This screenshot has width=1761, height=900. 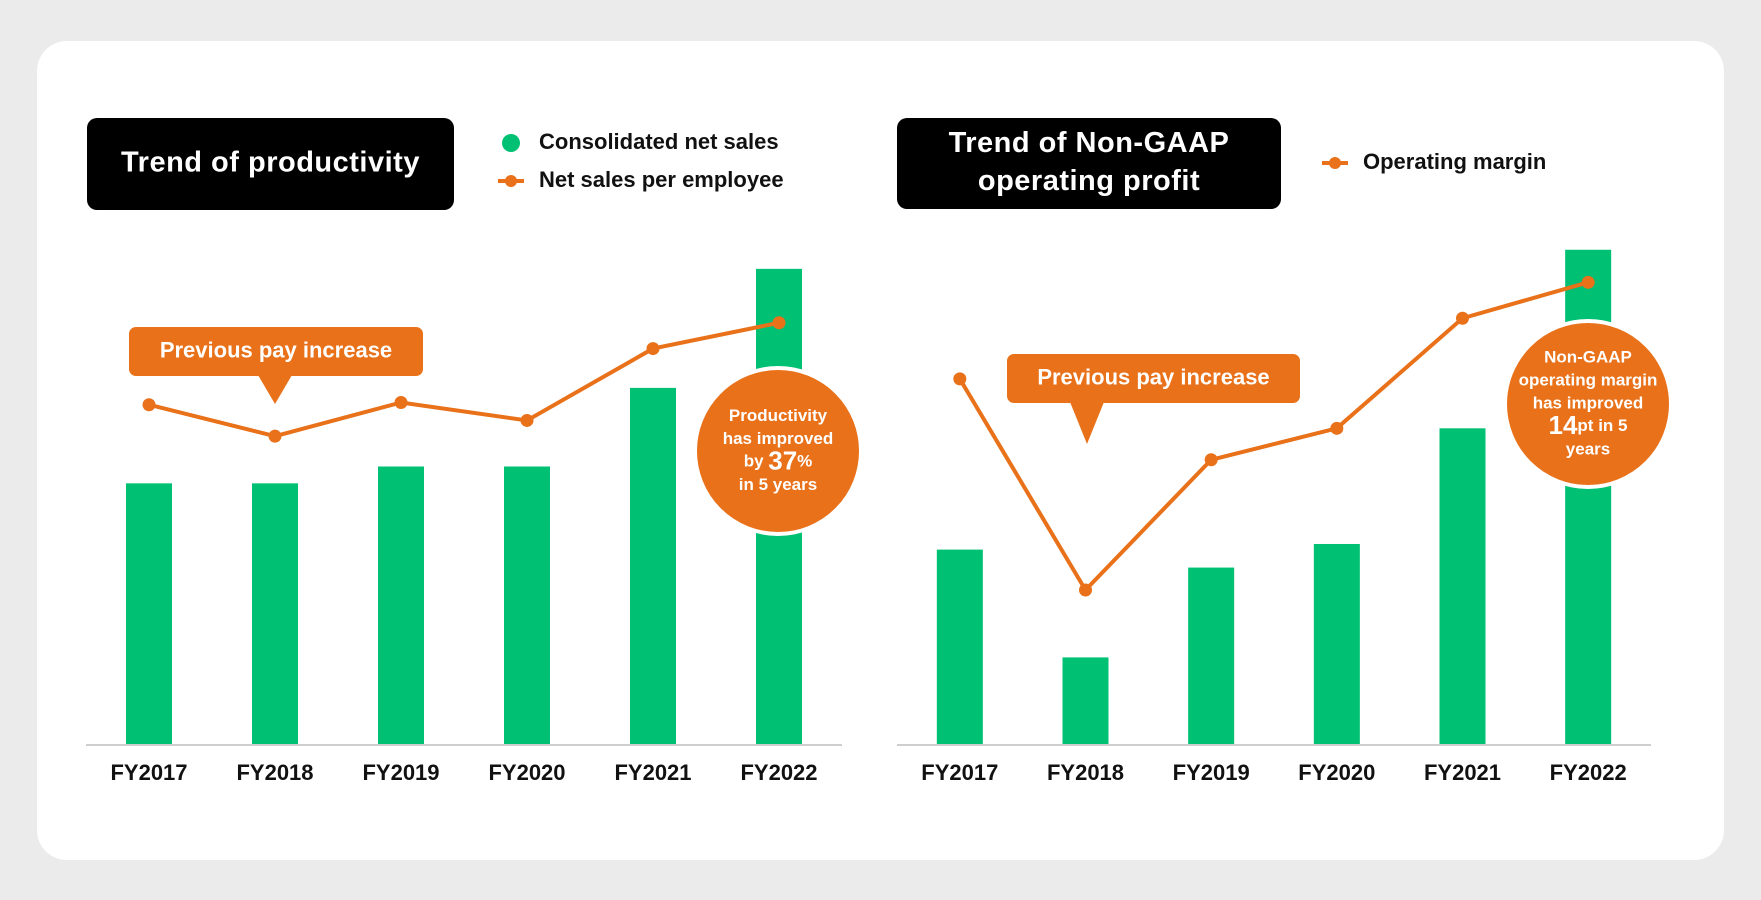 What do you see at coordinates (1089, 143) in the screenshot?
I see `chart-title: Trend of Non-GAAP` at bounding box center [1089, 143].